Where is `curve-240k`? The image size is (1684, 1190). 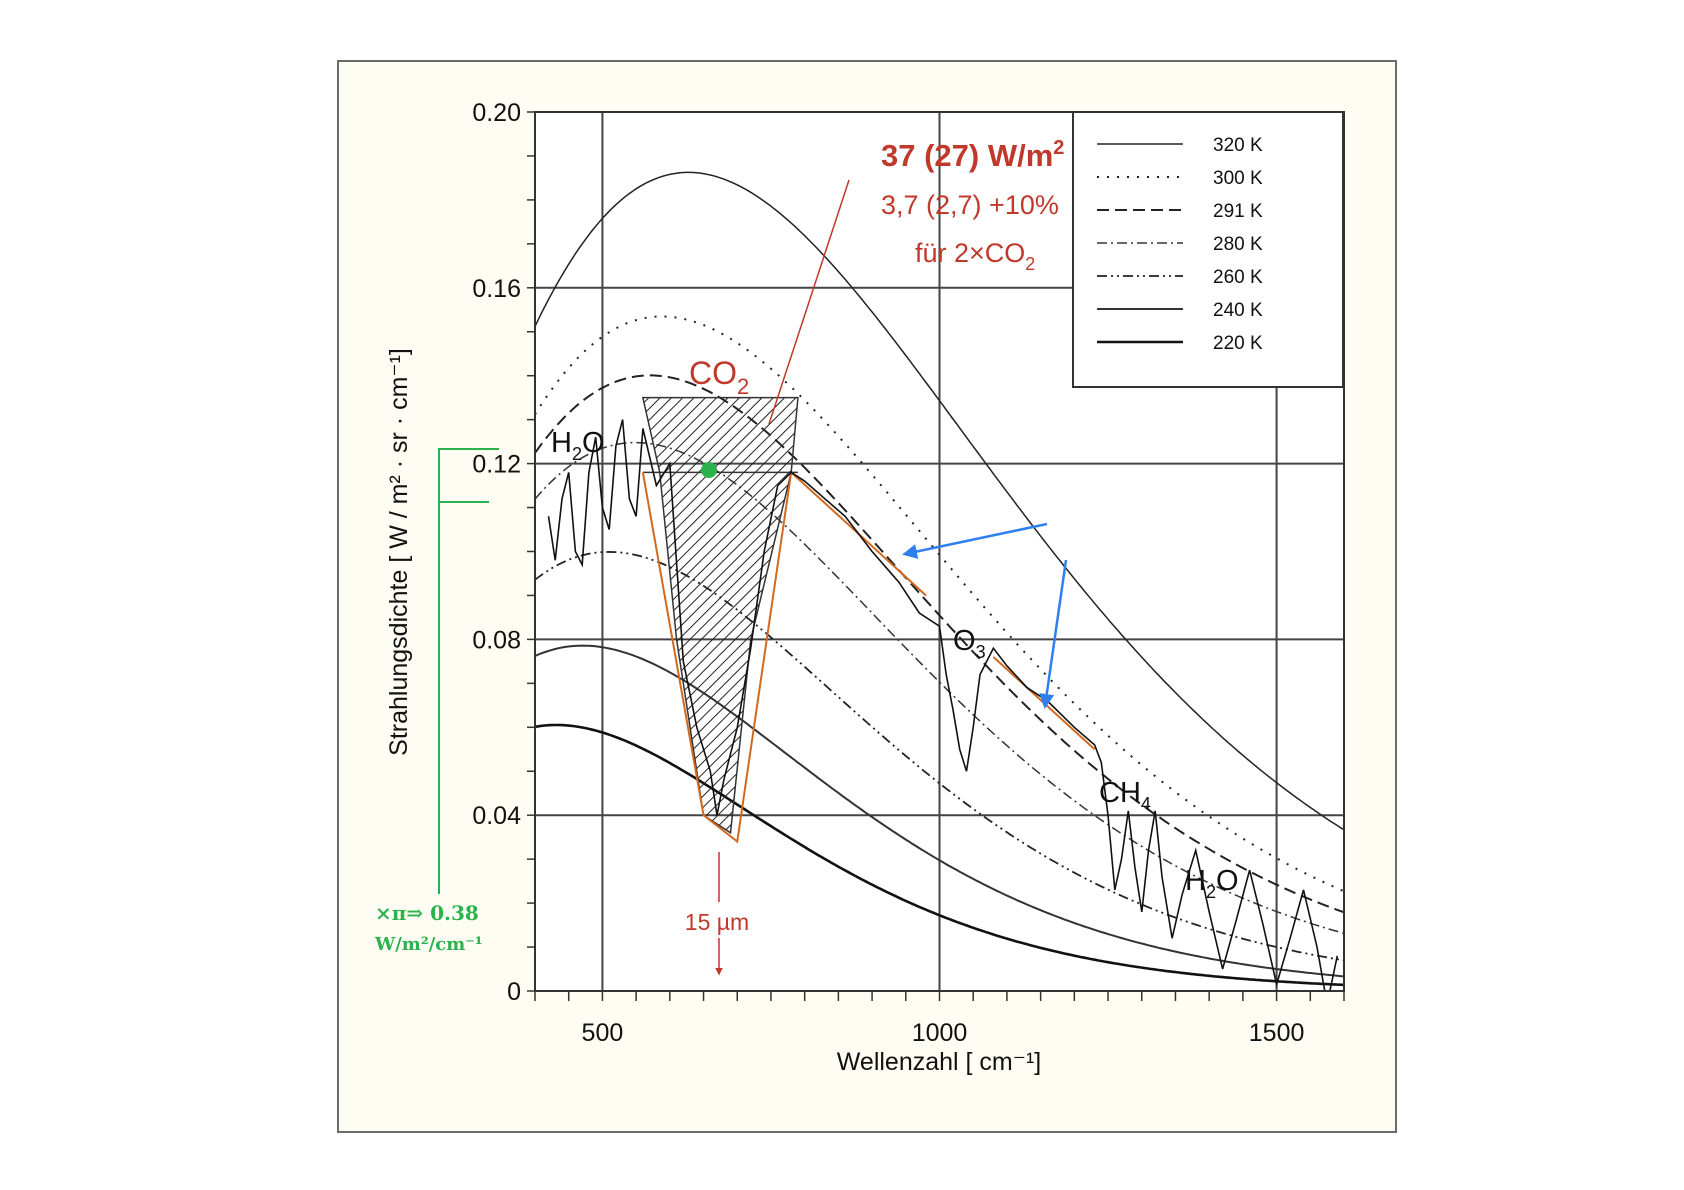 curve-240k is located at coordinates (939, 811).